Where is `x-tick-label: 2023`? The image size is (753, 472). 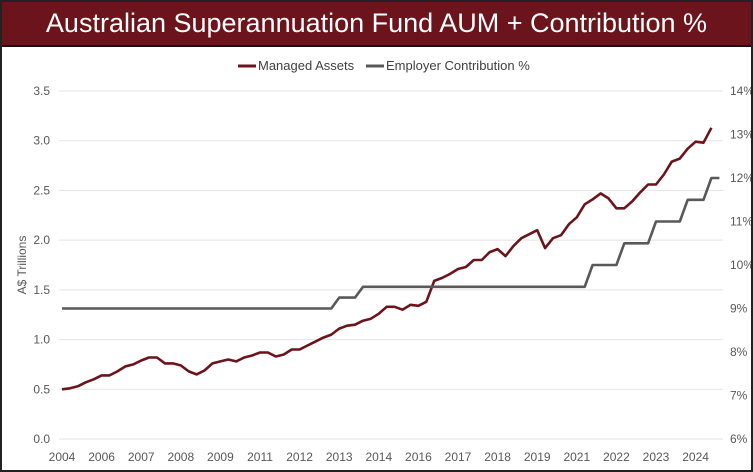
x-tick-label: 2023 is located at coordinates (656, 457).